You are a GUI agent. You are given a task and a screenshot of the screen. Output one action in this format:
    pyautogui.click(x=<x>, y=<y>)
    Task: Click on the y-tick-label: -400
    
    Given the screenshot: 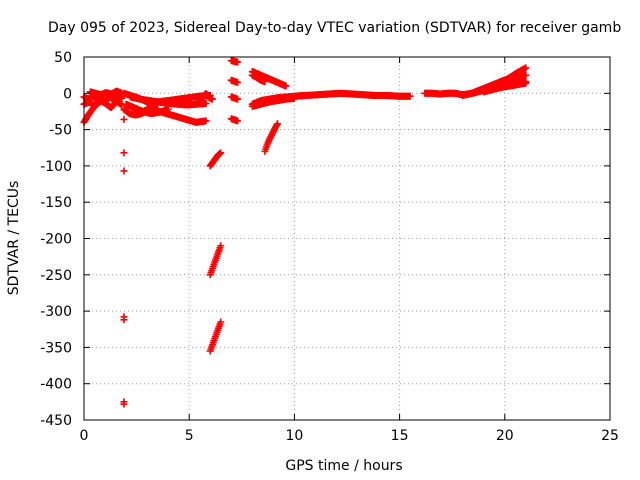 What is the action you would take?
    pyautogui.click(x=56, y=385)
    